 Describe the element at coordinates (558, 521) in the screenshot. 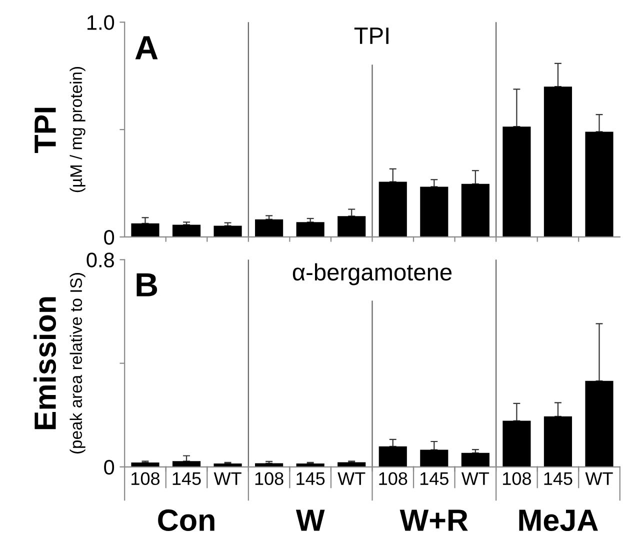

I see `text: MeJA` at that location.